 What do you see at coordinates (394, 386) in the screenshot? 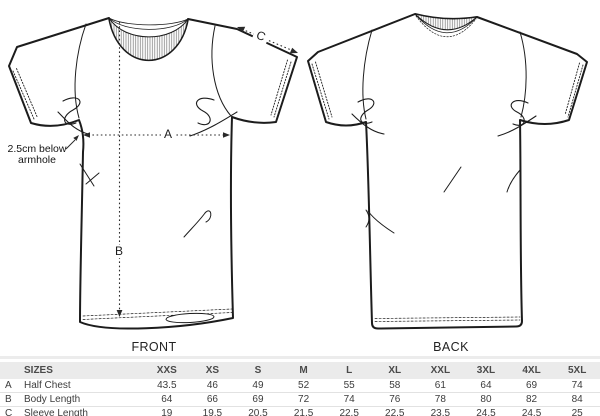
I see `cell-value: 58` at bounding box center [394, 386].